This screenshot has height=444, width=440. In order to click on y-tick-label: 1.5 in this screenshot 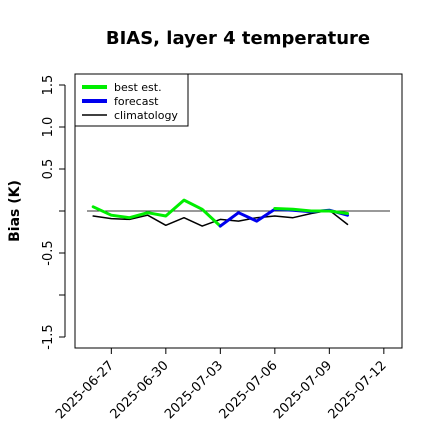, I will do `click(48, 85)`.